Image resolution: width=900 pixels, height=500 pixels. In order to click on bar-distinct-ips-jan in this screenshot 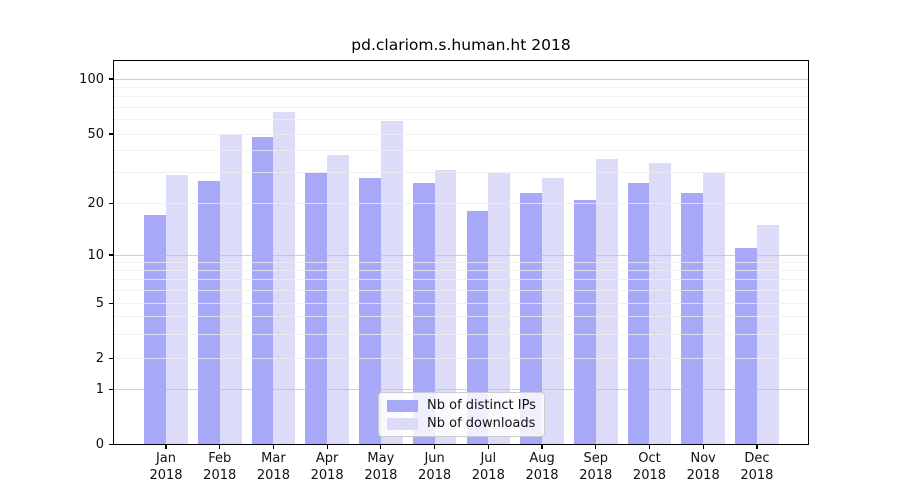, I will do `click(155, 330)`.